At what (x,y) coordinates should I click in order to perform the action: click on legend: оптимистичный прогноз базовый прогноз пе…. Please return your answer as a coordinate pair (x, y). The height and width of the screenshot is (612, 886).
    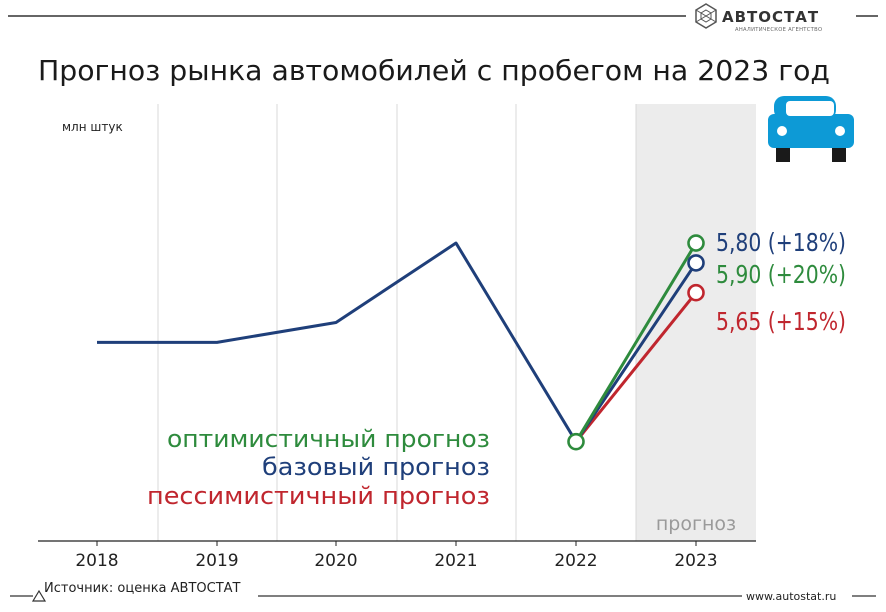
    Looking at the image, I should click on (318, 467).